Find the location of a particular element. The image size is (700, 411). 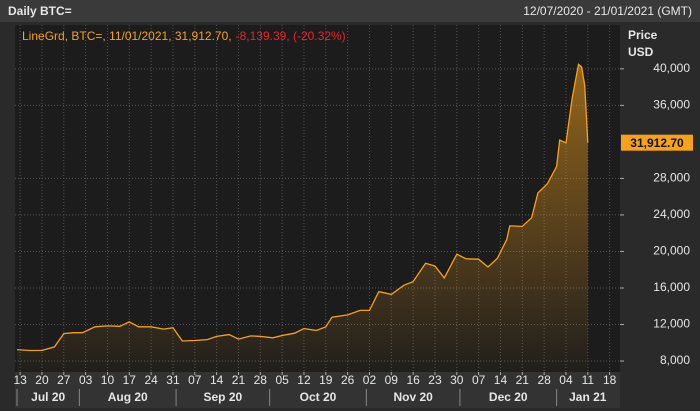

legend-change: -8,139.39, (-20.32%) is located at coordinates (291, 36).